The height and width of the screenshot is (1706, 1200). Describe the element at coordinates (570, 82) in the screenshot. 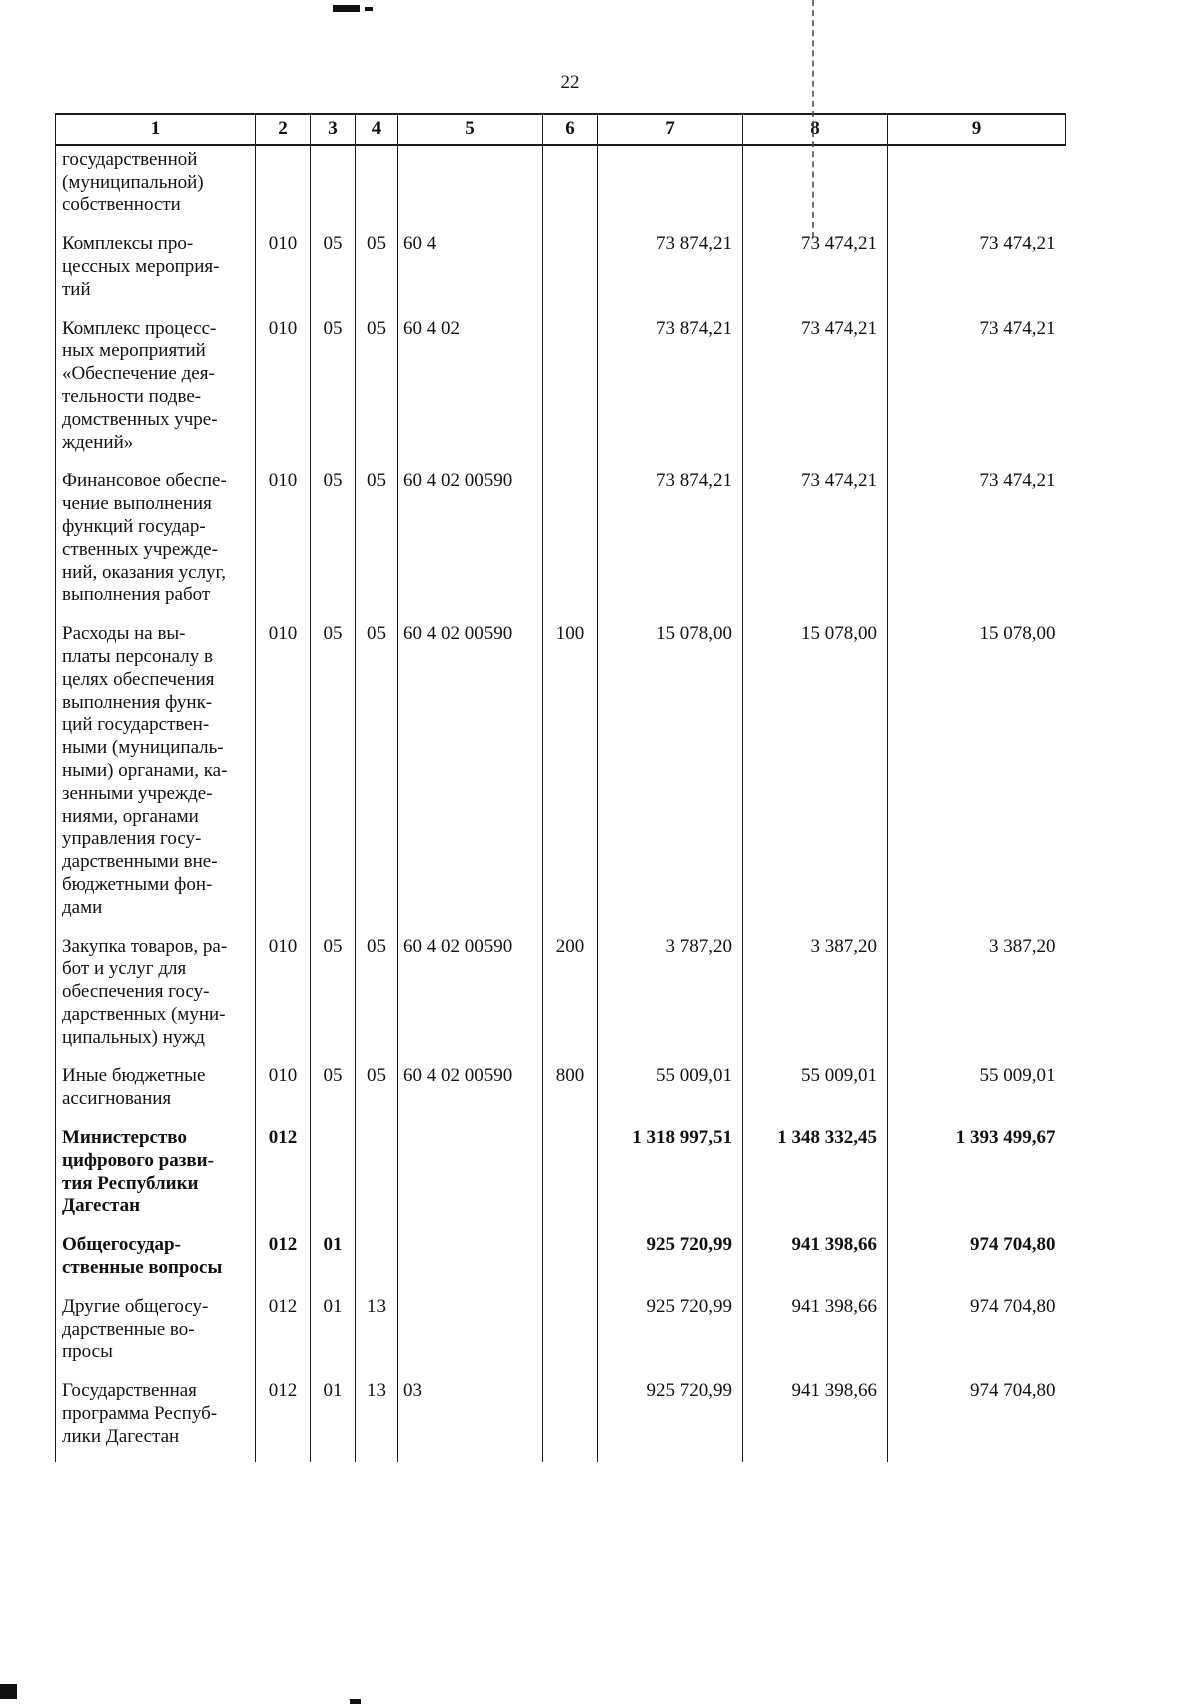

I see `page-number: 22` at that location.